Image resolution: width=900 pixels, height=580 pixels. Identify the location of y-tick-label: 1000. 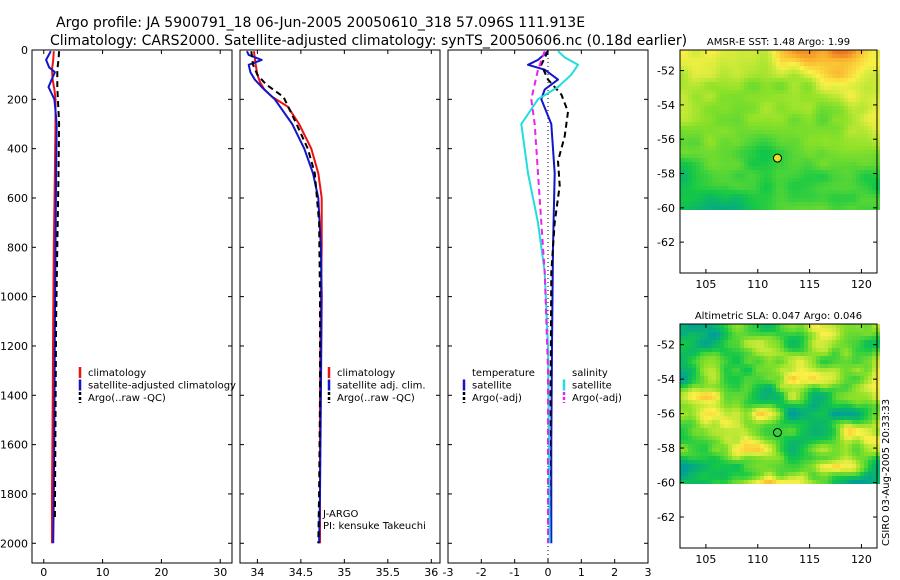
(14, 297).